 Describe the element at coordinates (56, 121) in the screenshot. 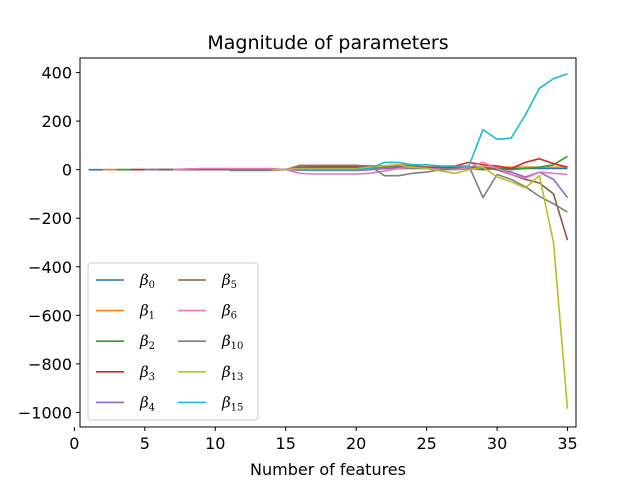

I see `y-tick-label: 200` at that location.